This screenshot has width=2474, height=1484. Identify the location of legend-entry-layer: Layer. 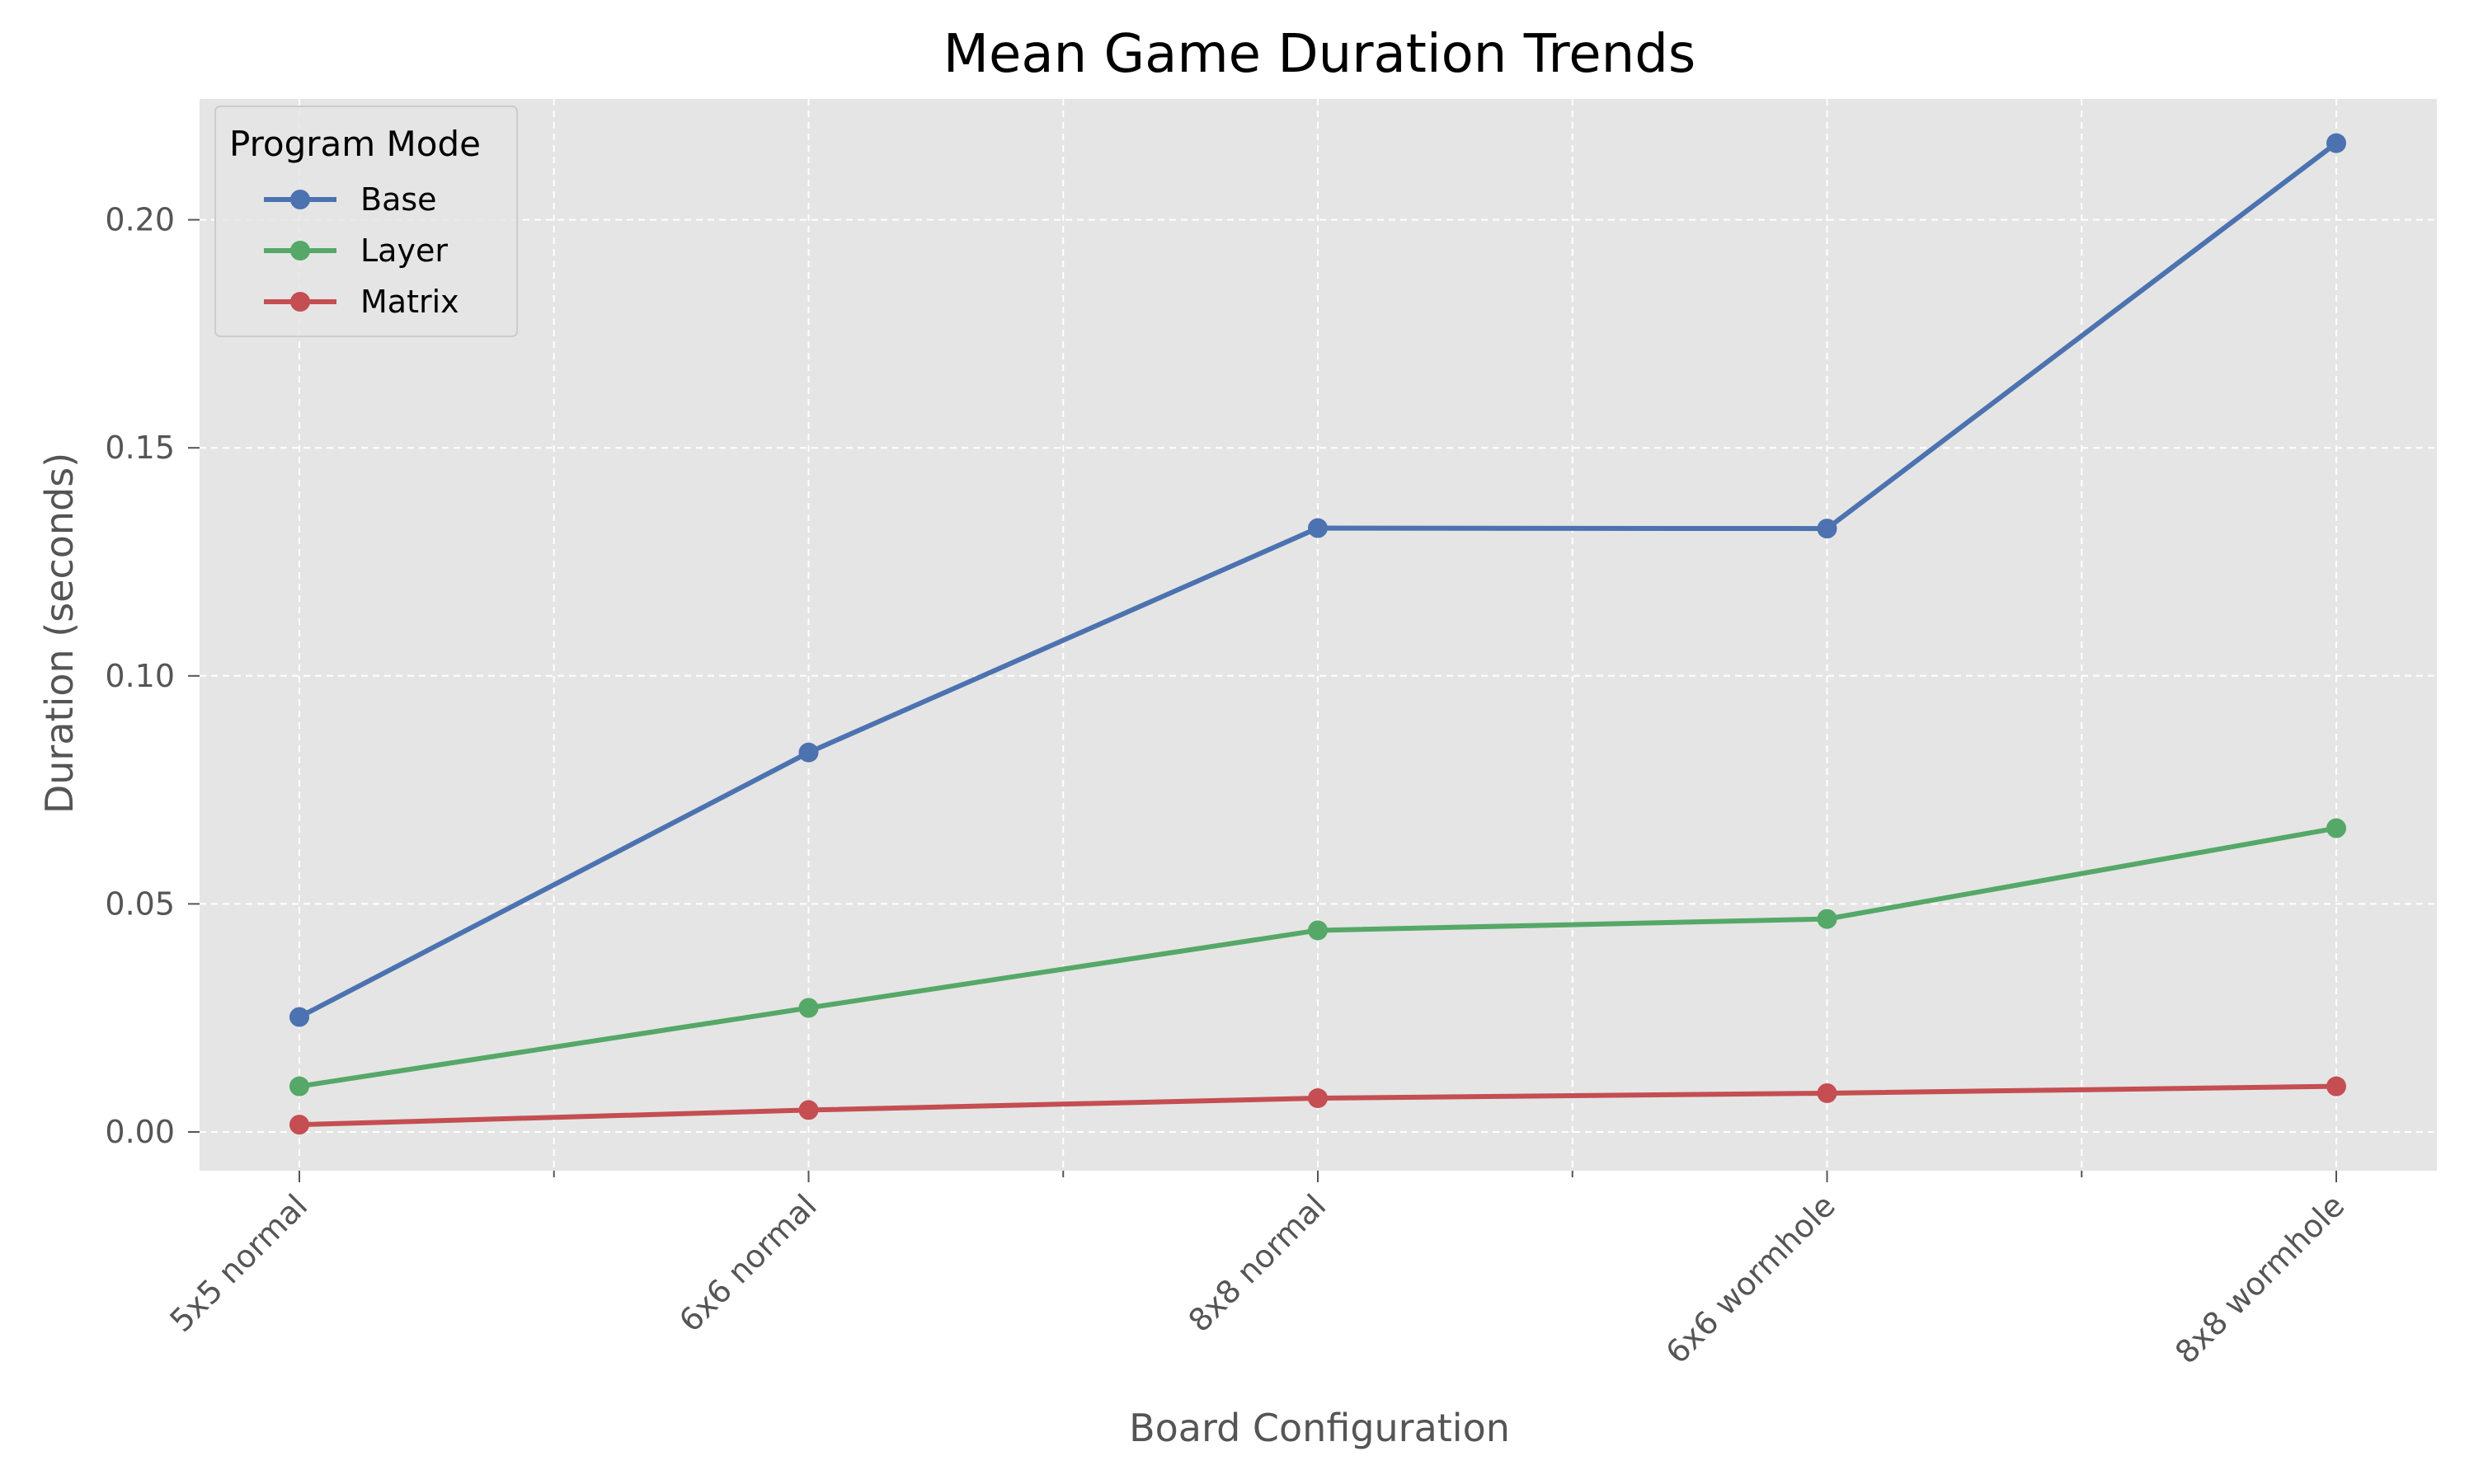
(356, 251).